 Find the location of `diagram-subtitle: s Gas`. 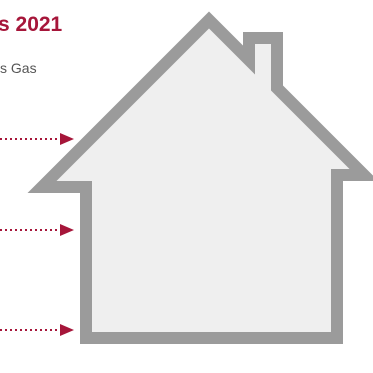

diagram-subtitle: s Gas is located at coordinates (18, 68).